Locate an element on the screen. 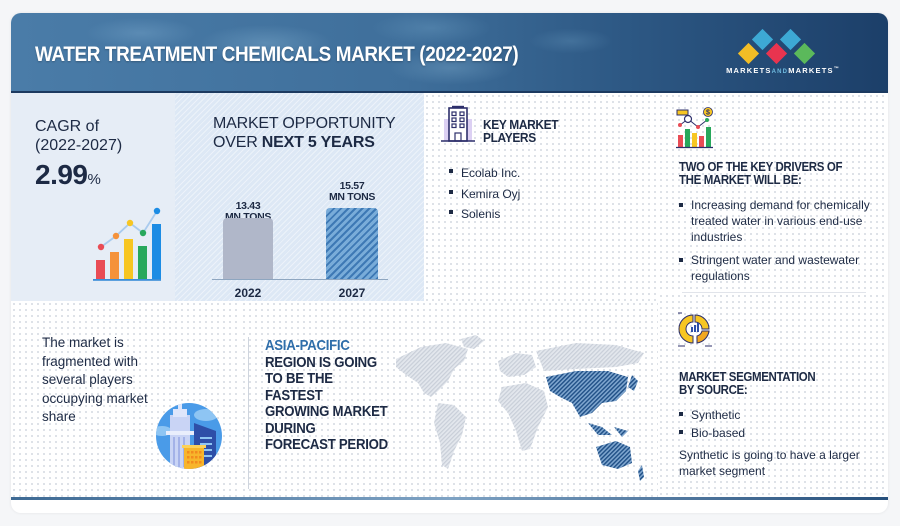 The image size is (900, 526). cagr-label-line1: CAGR of is located at coordinates (67, 126).